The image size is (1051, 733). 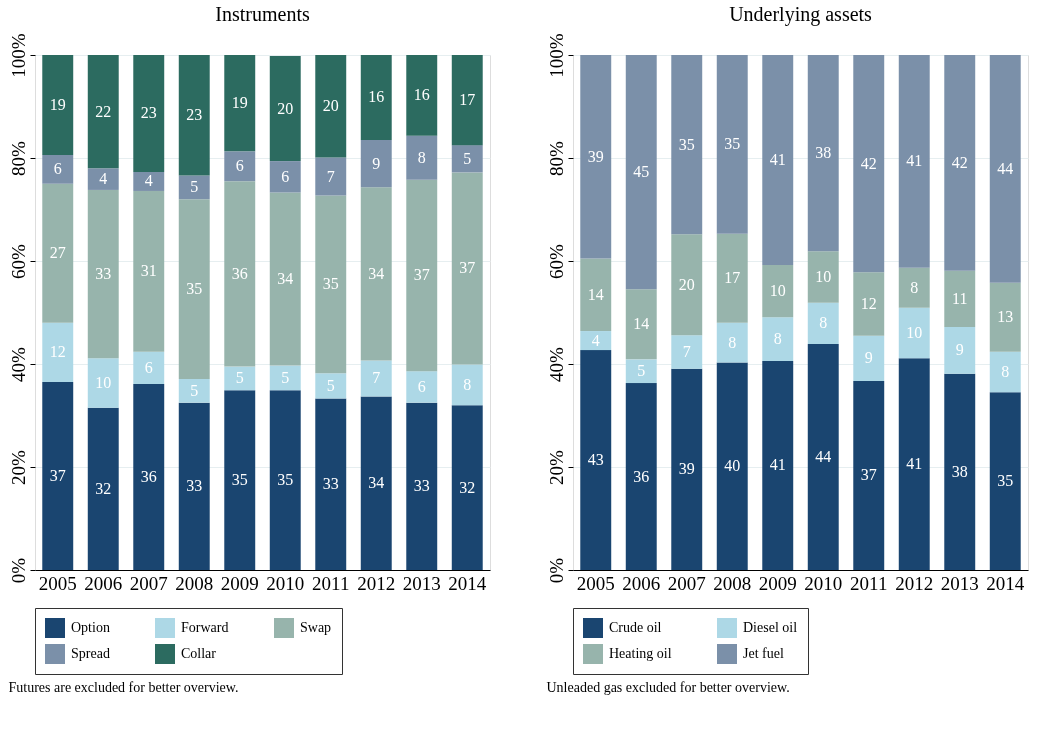 What do you see at coordinates (103, 583) in the screenshot?
I see `x-tick-label: 2006` at bounding box center [103, 583].